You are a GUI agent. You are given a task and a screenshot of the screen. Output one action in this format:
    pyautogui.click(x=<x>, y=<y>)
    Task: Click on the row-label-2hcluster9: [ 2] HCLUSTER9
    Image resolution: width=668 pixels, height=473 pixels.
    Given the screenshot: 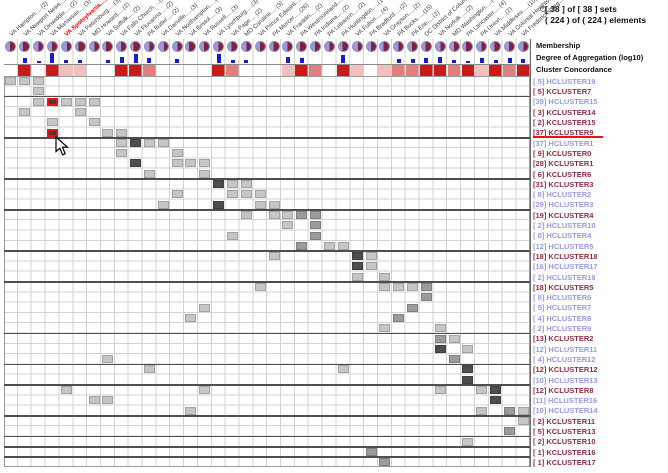 What is the action you would take?
    pyautogui.click(x=562, y=328)
    